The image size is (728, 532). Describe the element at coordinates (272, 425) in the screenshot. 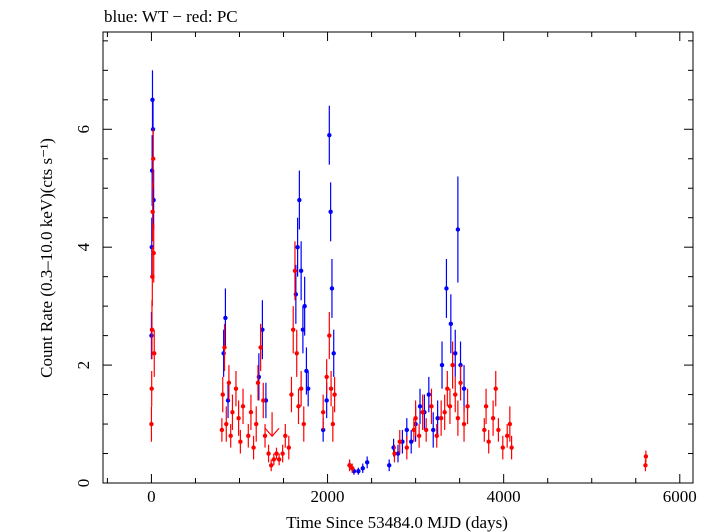

I see `upper-limit-arrow` at that location.